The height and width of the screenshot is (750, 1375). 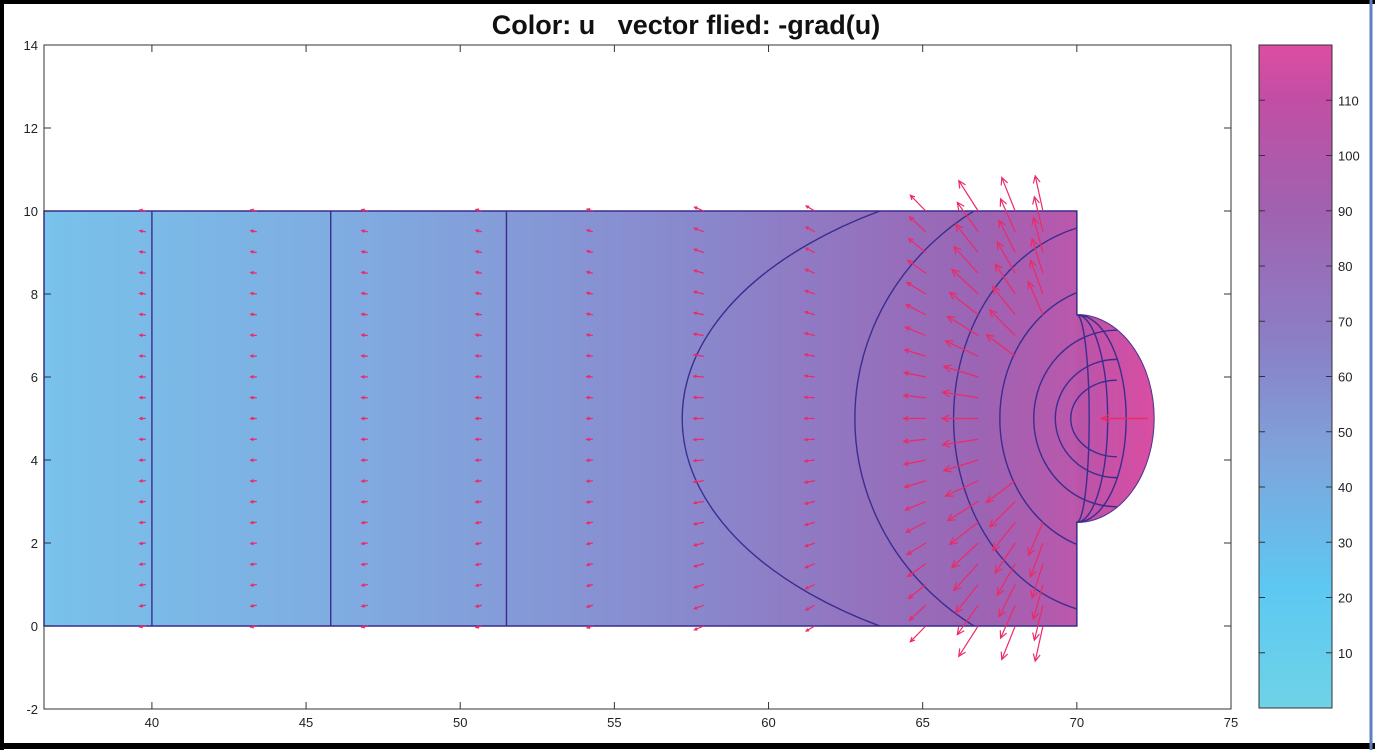 I want to click on y-tick-label: 4, so click(x=34, y=460).